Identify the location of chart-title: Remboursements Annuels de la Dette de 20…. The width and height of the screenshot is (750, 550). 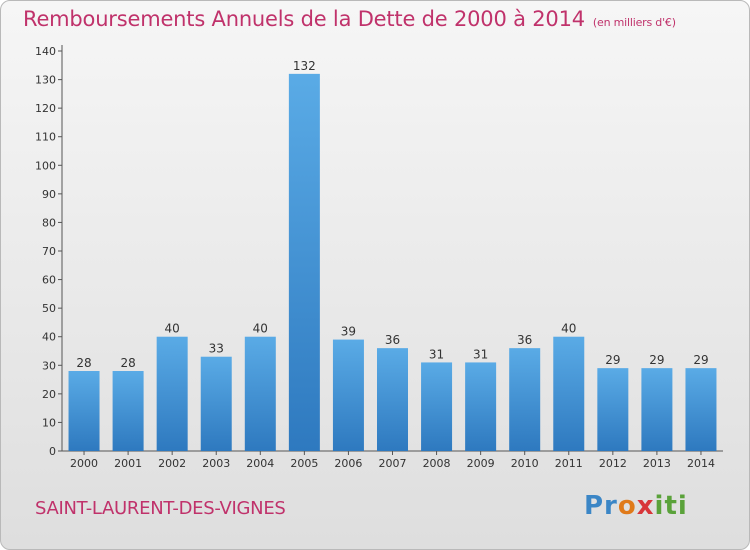
(349, 19).